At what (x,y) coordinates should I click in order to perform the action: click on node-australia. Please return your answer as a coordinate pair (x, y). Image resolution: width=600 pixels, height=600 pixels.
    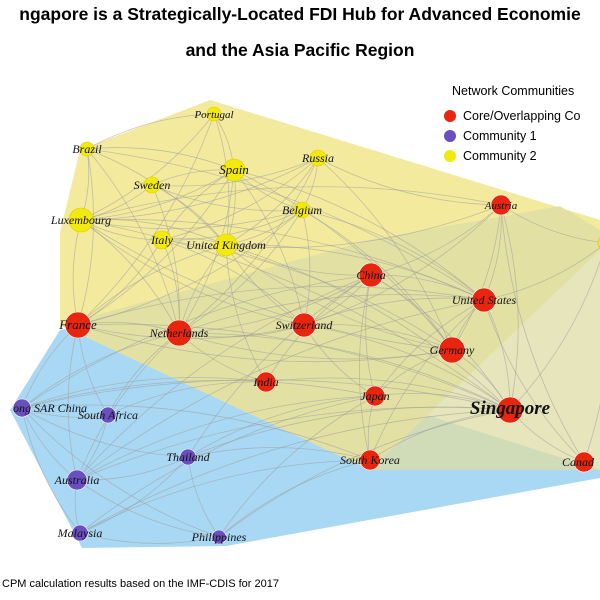
    Looking at the image, I should click on (77, 480).